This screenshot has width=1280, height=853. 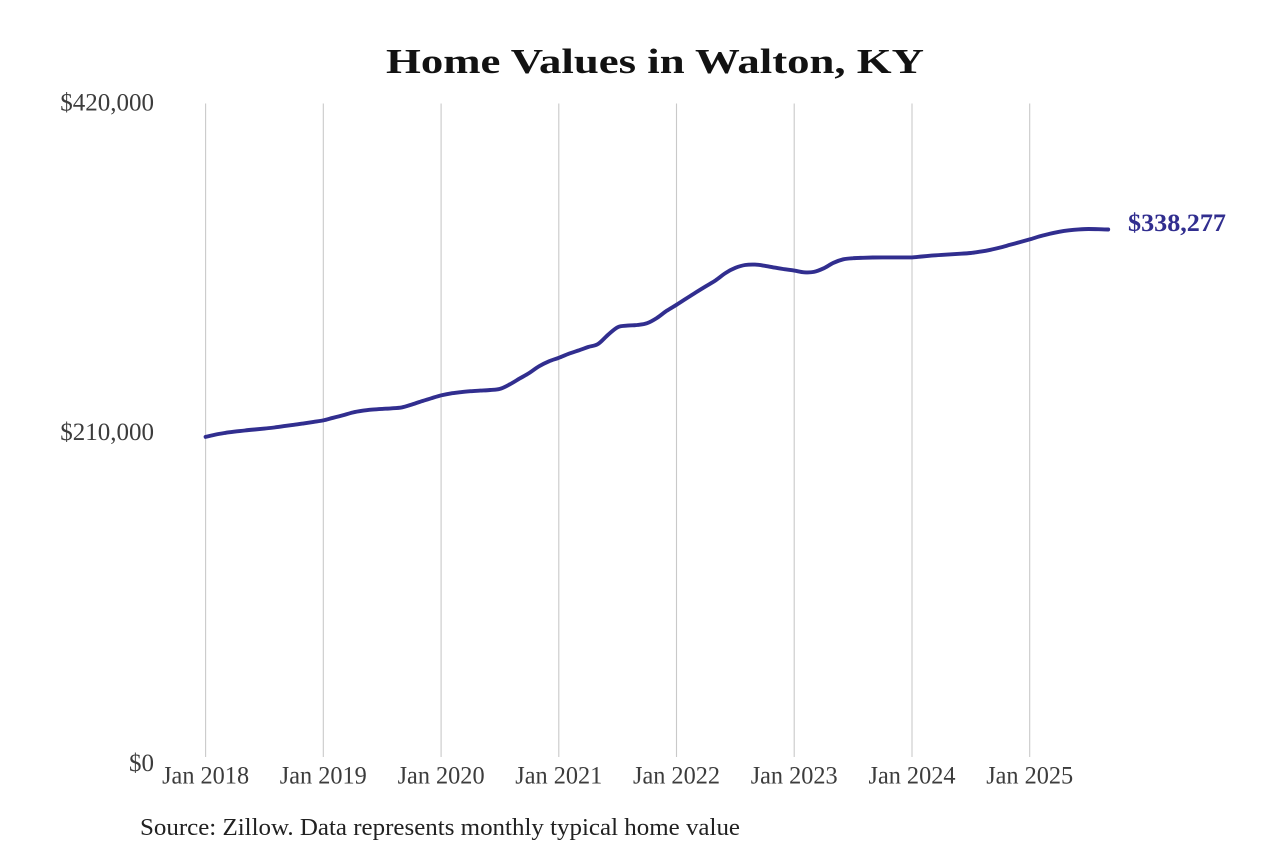 What do you see at coordinates (205, 776) in the screenshot?
I see `svg-text: Jan 2018` at bounding box center [205, 776].